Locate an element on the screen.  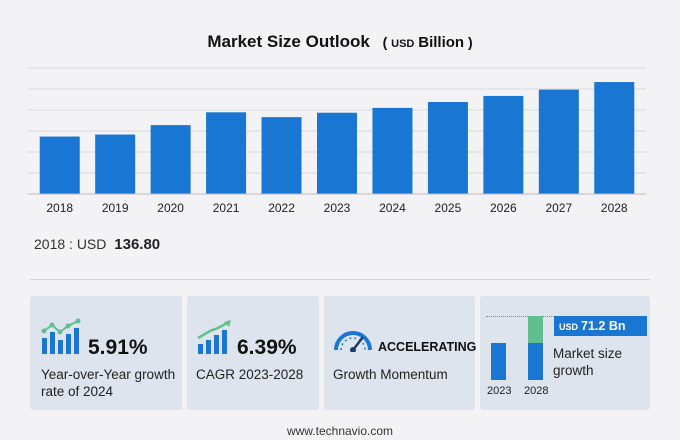
yoy-card: 5.91% Year-over-Year growth rate of 2024 is located at coordinates (106, 353).